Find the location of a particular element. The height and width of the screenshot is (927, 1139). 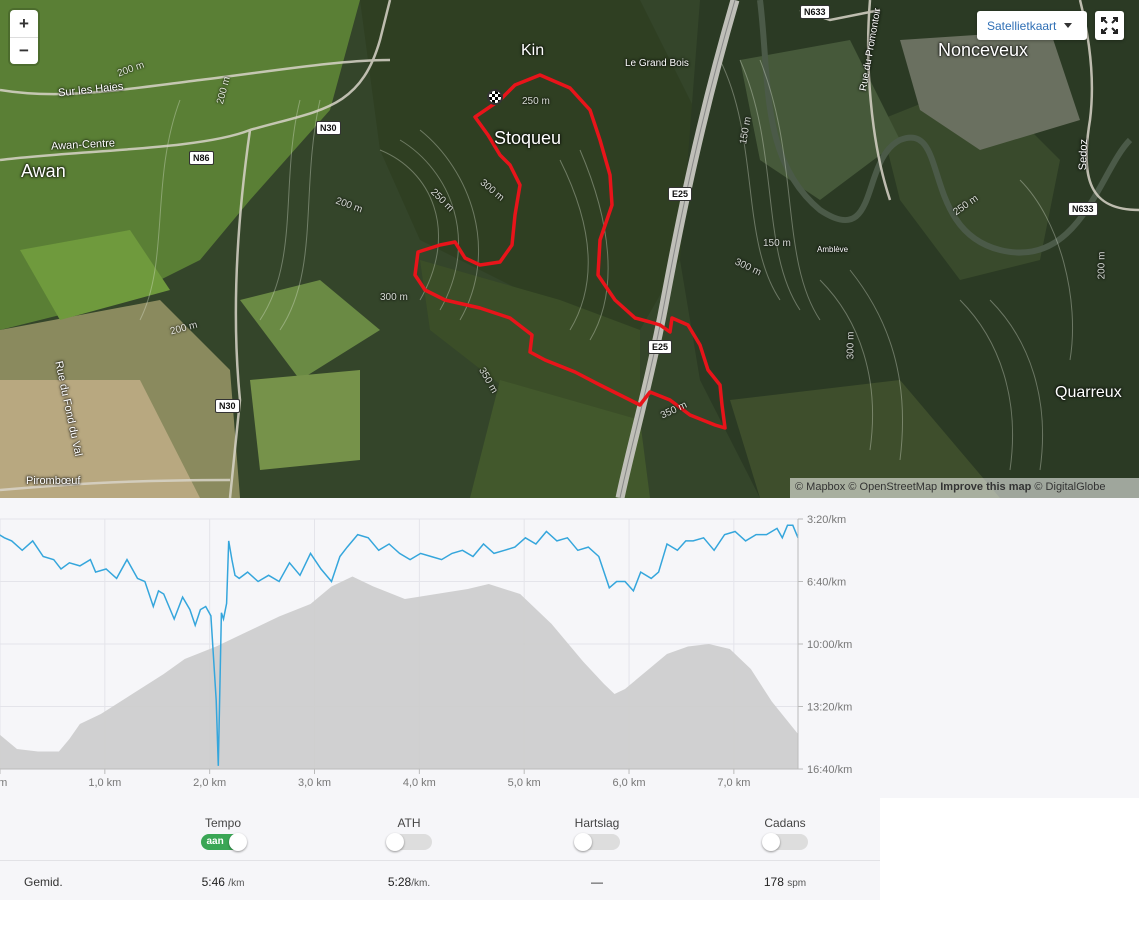

contour-label: 250 m is located at coordinates (536, 101).